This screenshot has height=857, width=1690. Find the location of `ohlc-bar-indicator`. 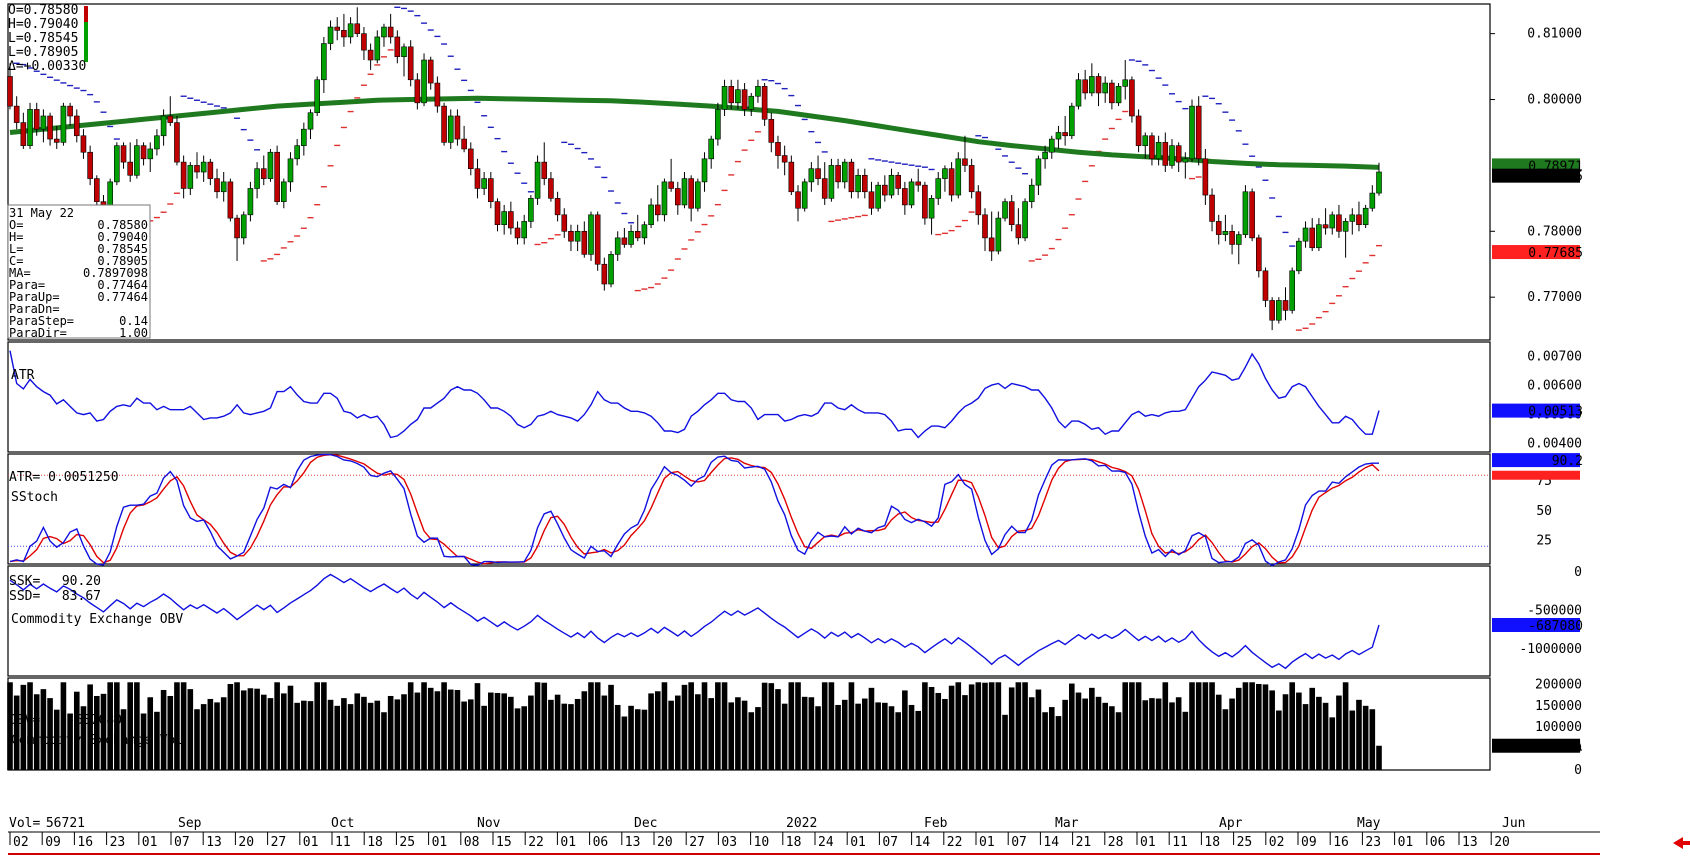

ohlc-bar-indicator is located at coordinates (86, 34).